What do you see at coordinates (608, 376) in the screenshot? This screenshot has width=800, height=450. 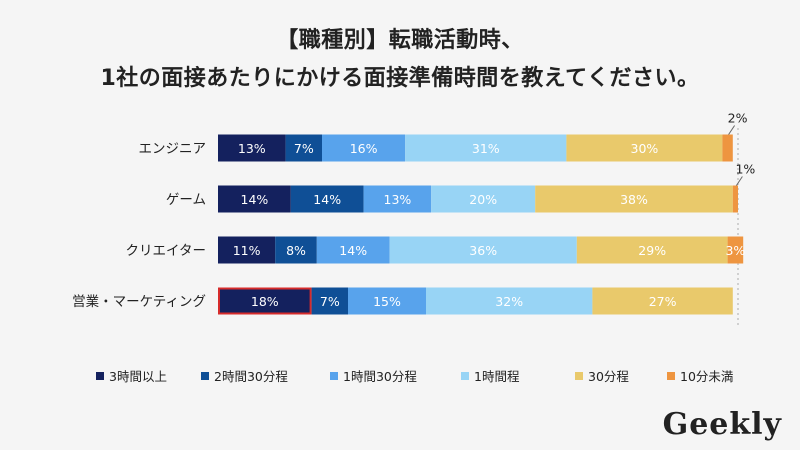 I see `legend-label: 30分程` at bounding box center [608, 376].